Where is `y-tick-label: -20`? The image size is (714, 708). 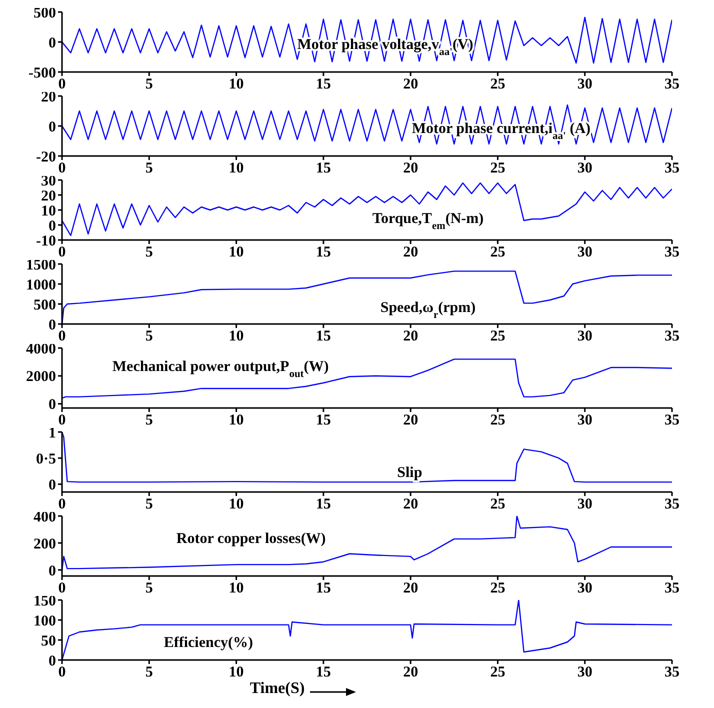 y-tick-label: -20 is located at coordinates (46, 157).